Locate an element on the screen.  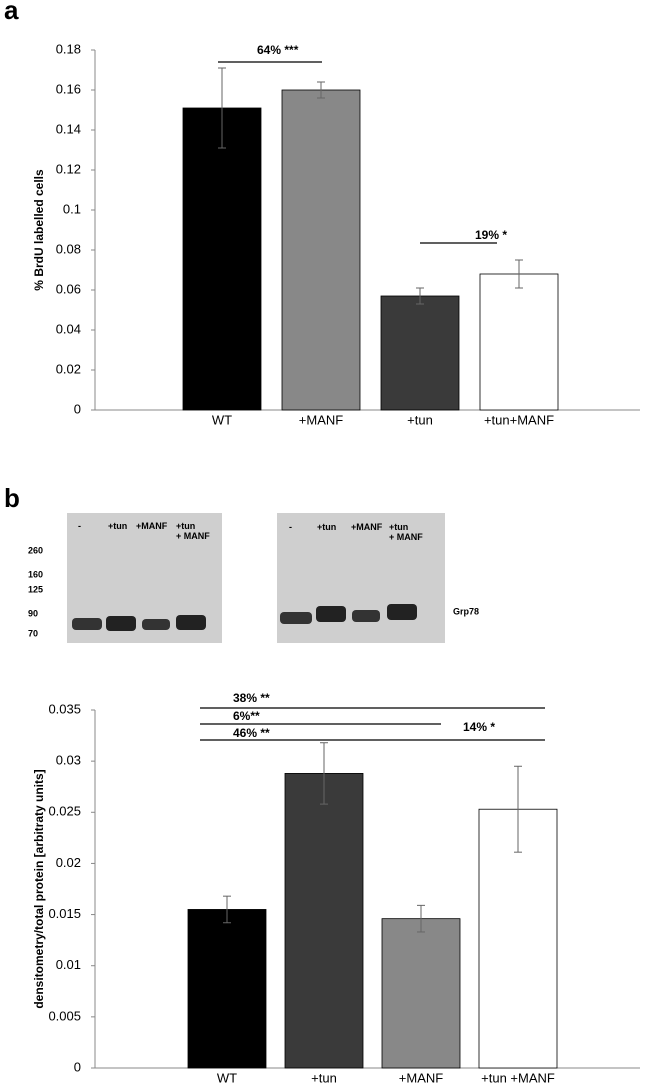
marker-label: 70 is located at coordinates (33, 633).